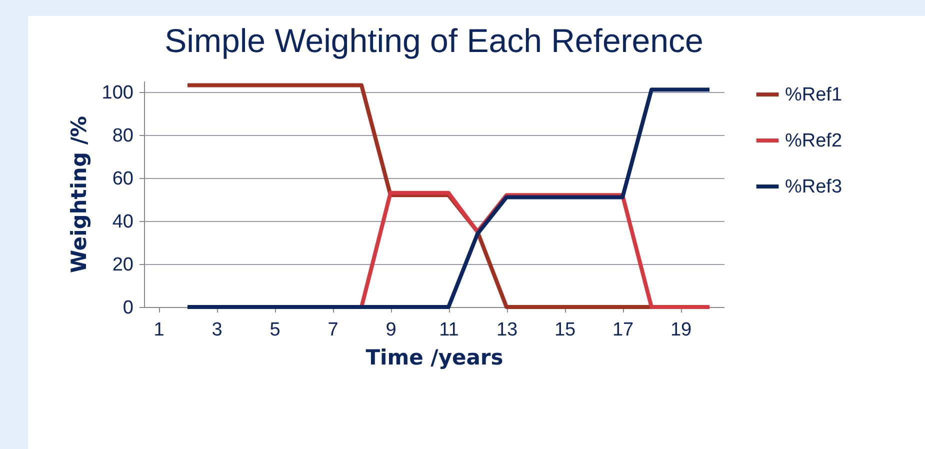 This screenshot has width=925, height=449. I want to click on y-tick-label: 100, so click(118, 93).